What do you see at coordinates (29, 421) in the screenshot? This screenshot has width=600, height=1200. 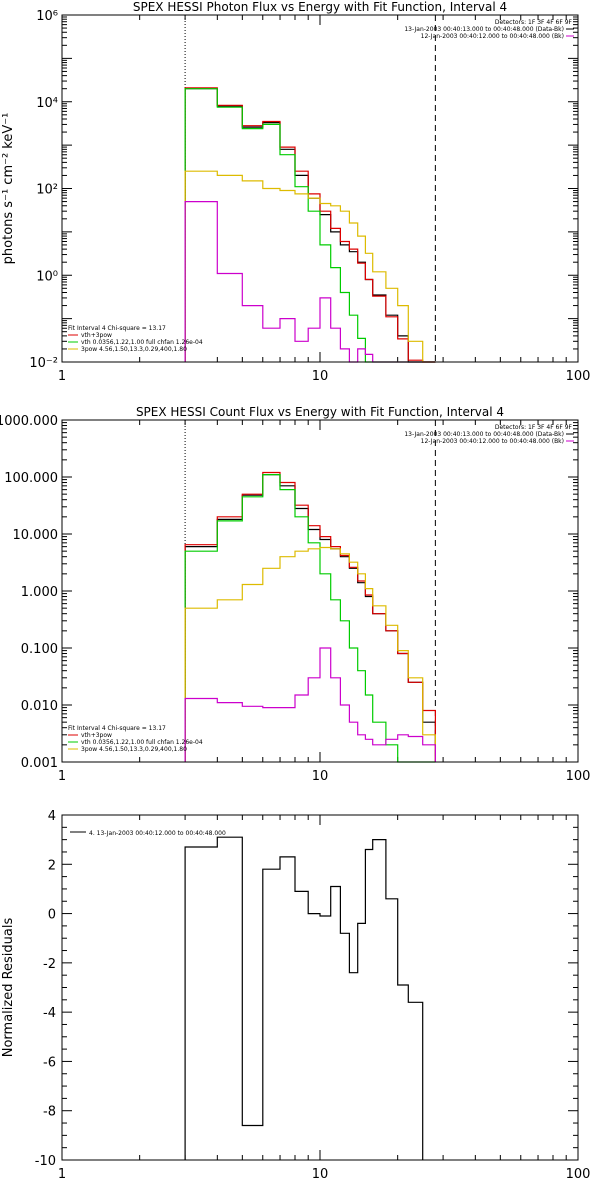 I see `y-tick-label: 1000.000` at bounding box center [29, 421].